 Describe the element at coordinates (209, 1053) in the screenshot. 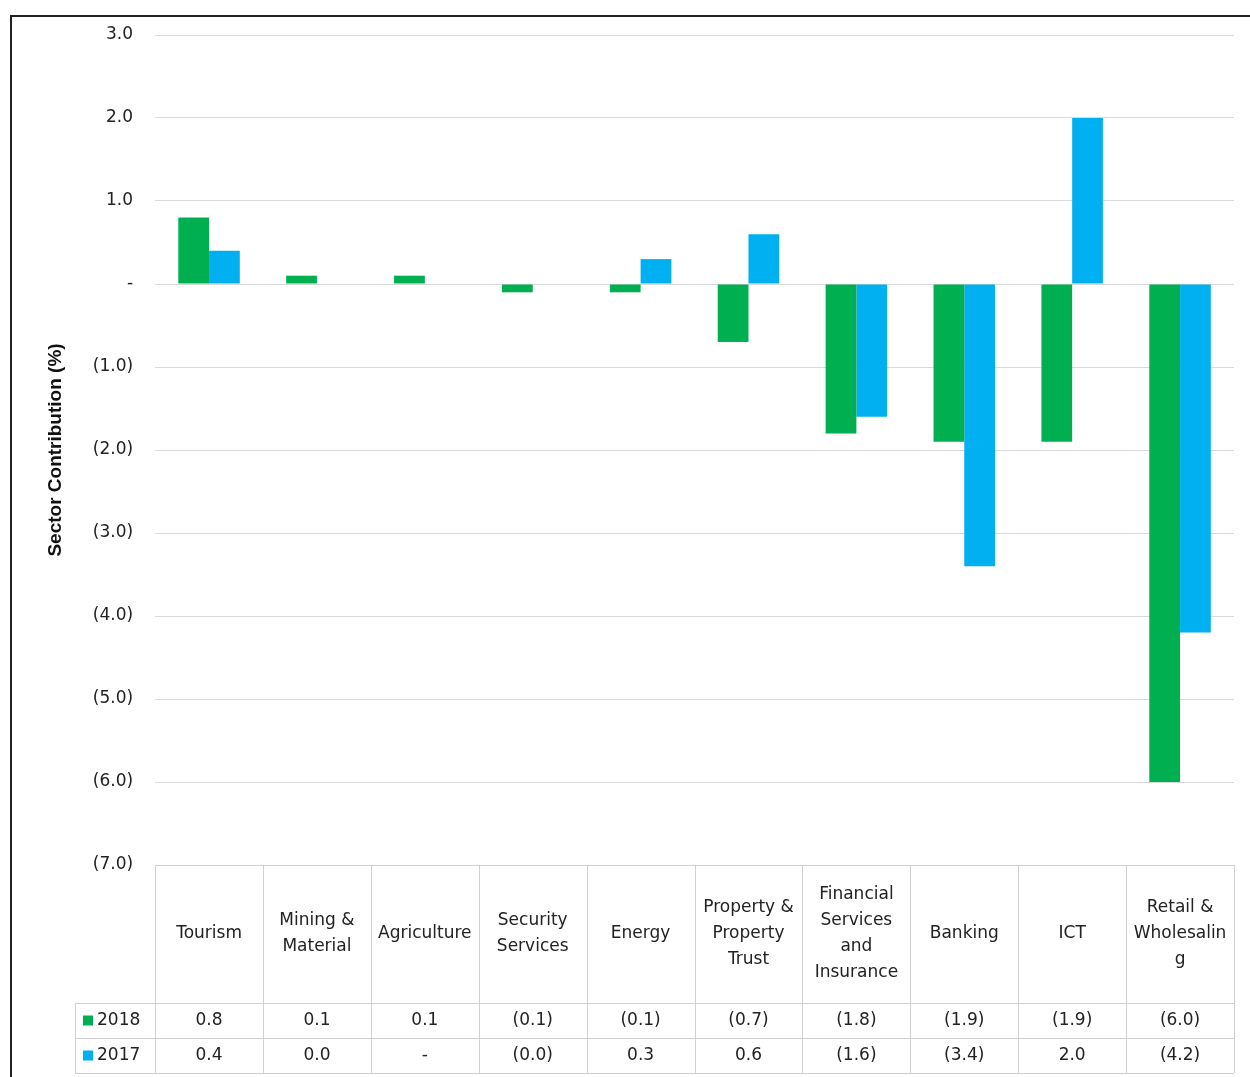

I see `data-label: 0.4` at that location.